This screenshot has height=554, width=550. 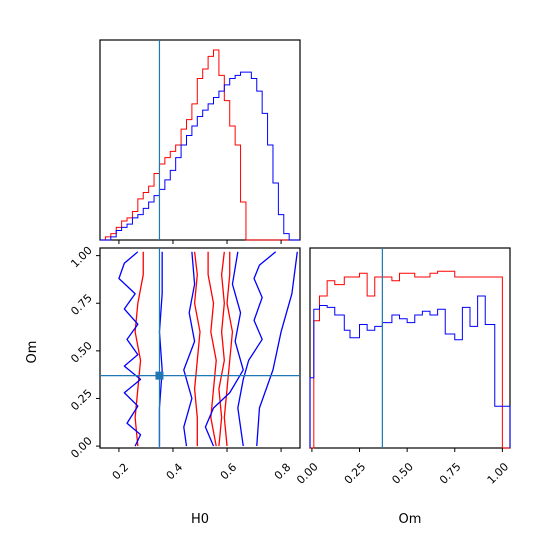 I want to click on truth-marker, so click(x=159, y=375).